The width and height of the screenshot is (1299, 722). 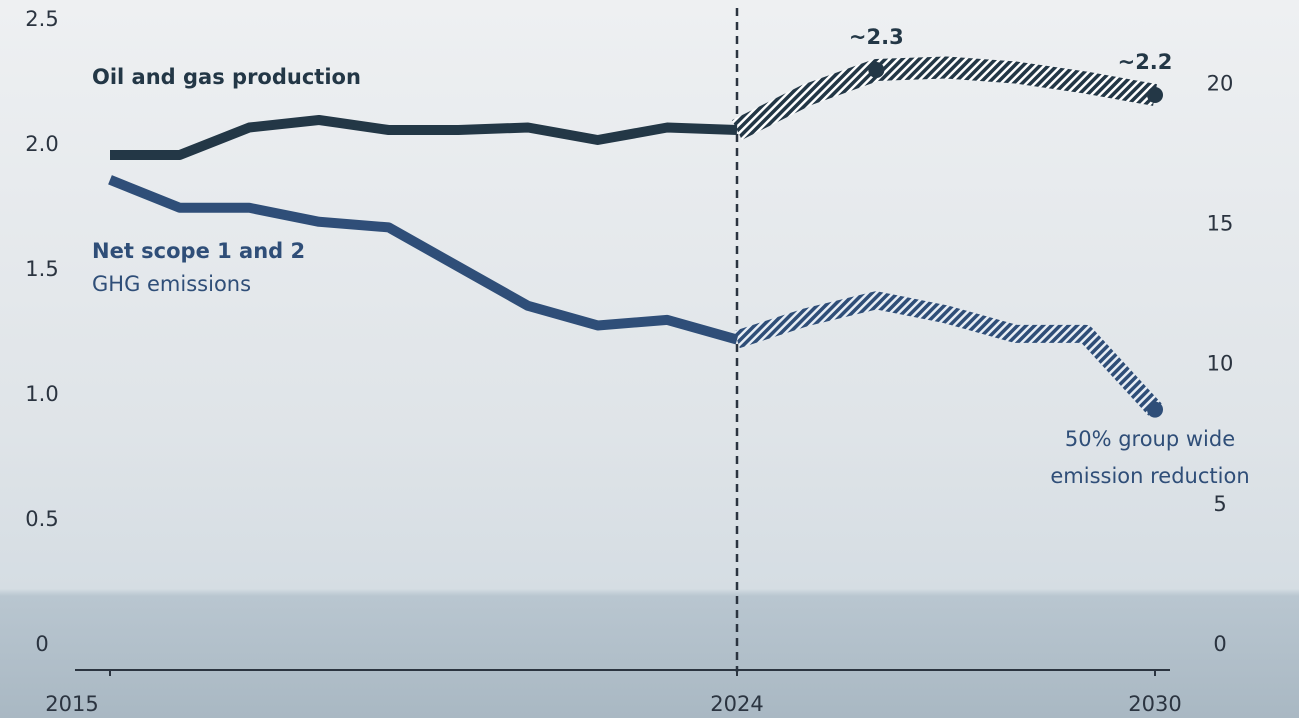 I want to click on y-tick-label: 2.5, so click(x=41, y=19).